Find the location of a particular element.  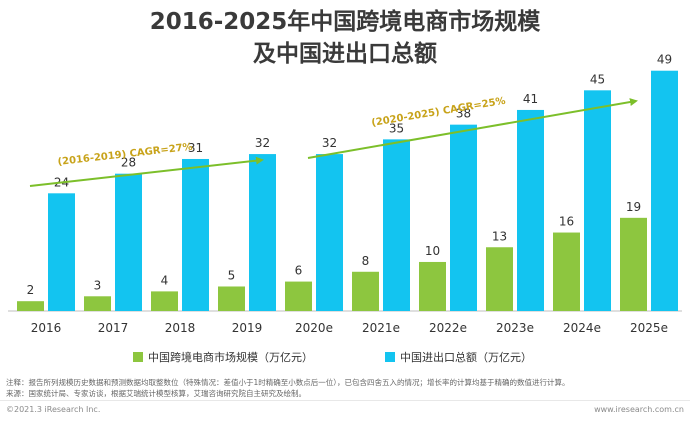

data-label-trade-total: 45 is located at coordinates (597, 79).